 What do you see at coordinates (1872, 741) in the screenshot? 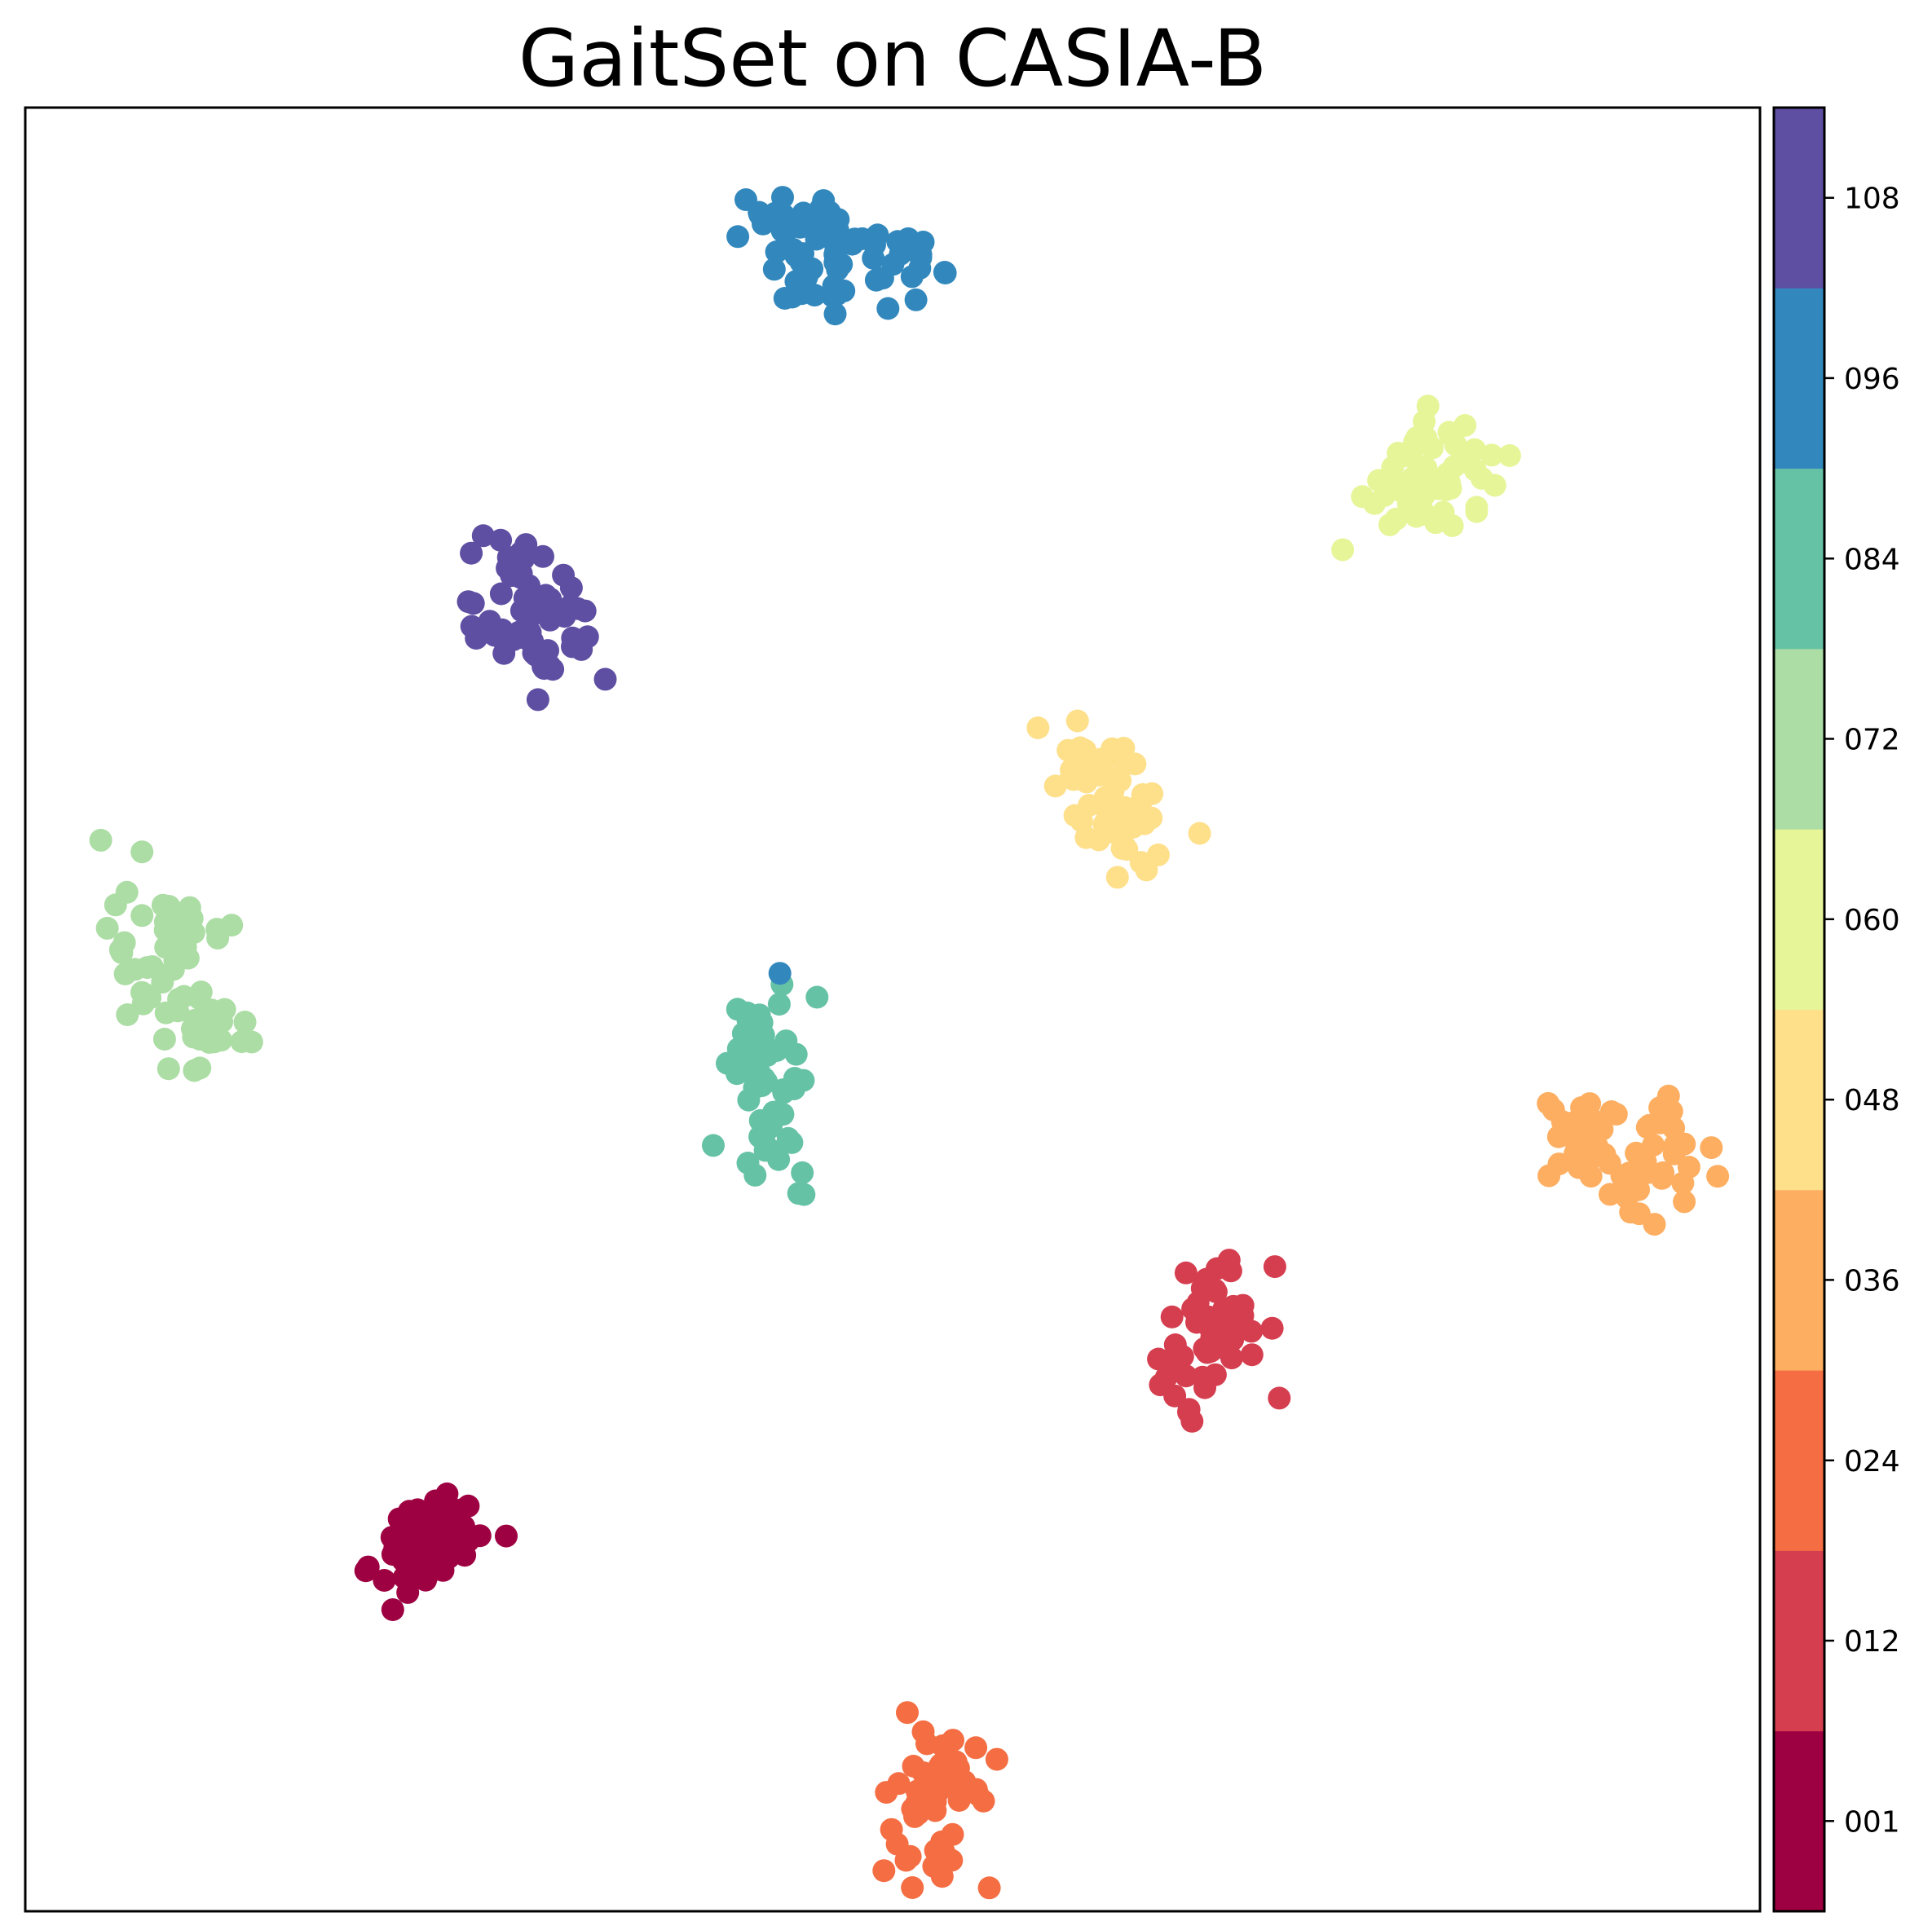
I see `colorbar-tick-label: 072` at bounding box center [1872, 741].